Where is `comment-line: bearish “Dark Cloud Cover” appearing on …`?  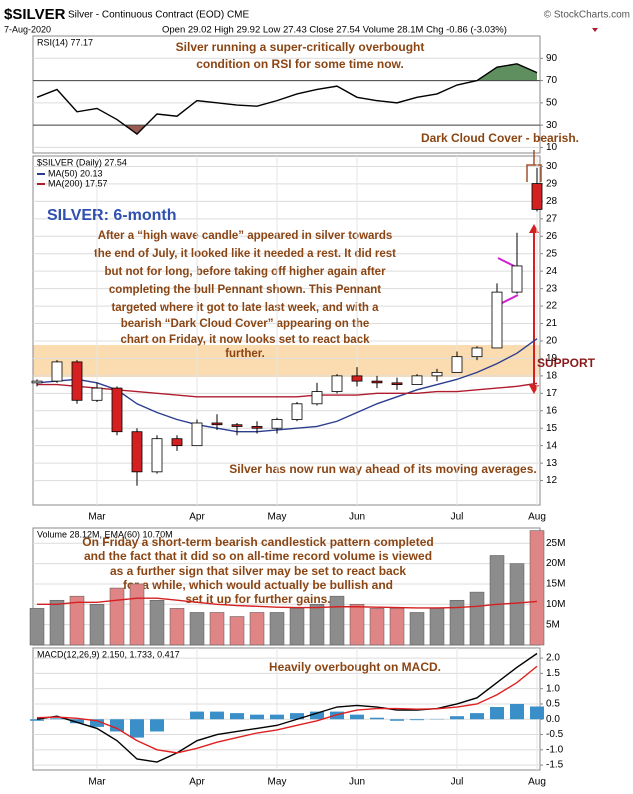
comment-line: bearish “Dark Cloud Cover” appearing on … is located at coordinates (245, 324).